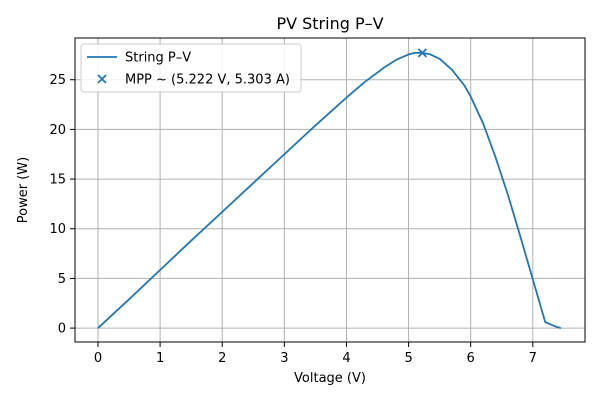 This screenshot has width=600, height=405. Describe the element at coordinates (23, 190) in the screenshot. I see `y-axis-label: Power (W)` at that location.